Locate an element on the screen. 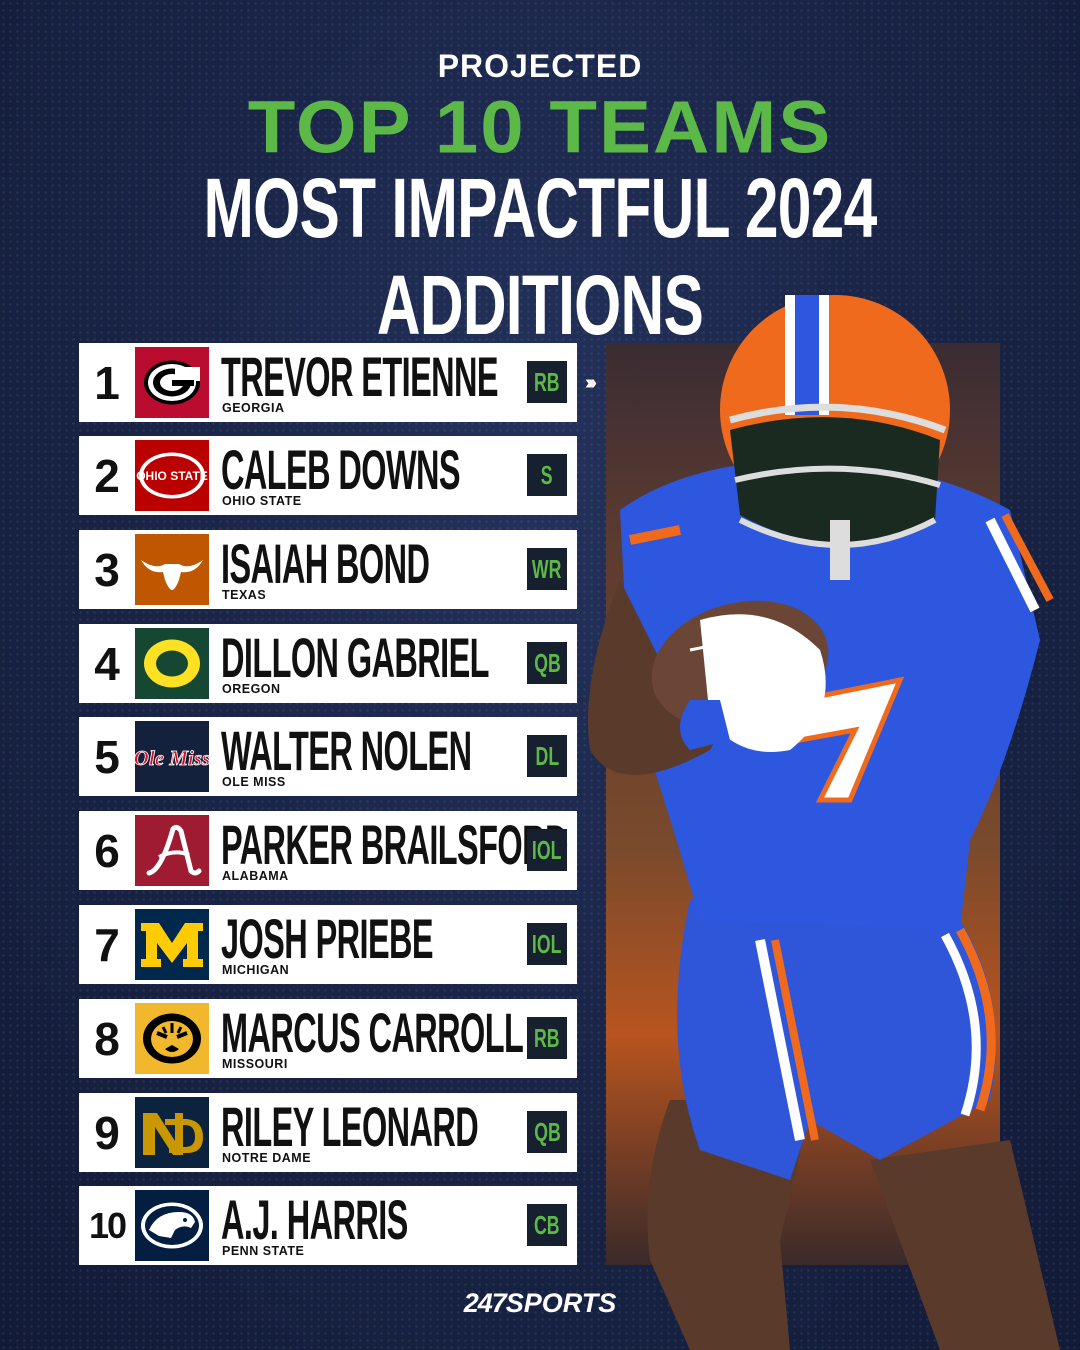  school-name: ALABAMA is located at coordinates (255, 876).